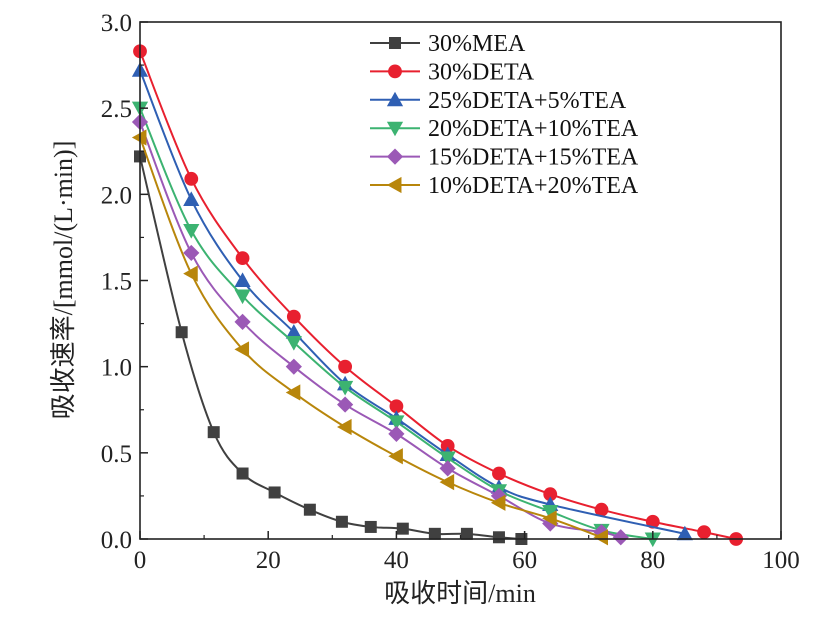  I want to click on x-tick-label: 100, so click(781, 560).